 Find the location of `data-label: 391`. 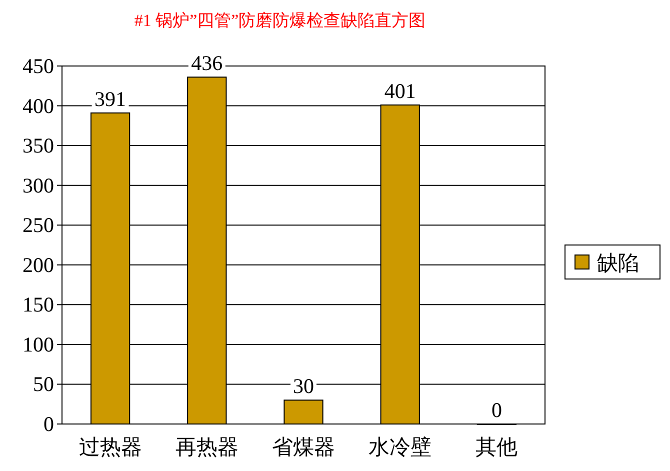

data-label: 391 is located at coordinates (110, 98).